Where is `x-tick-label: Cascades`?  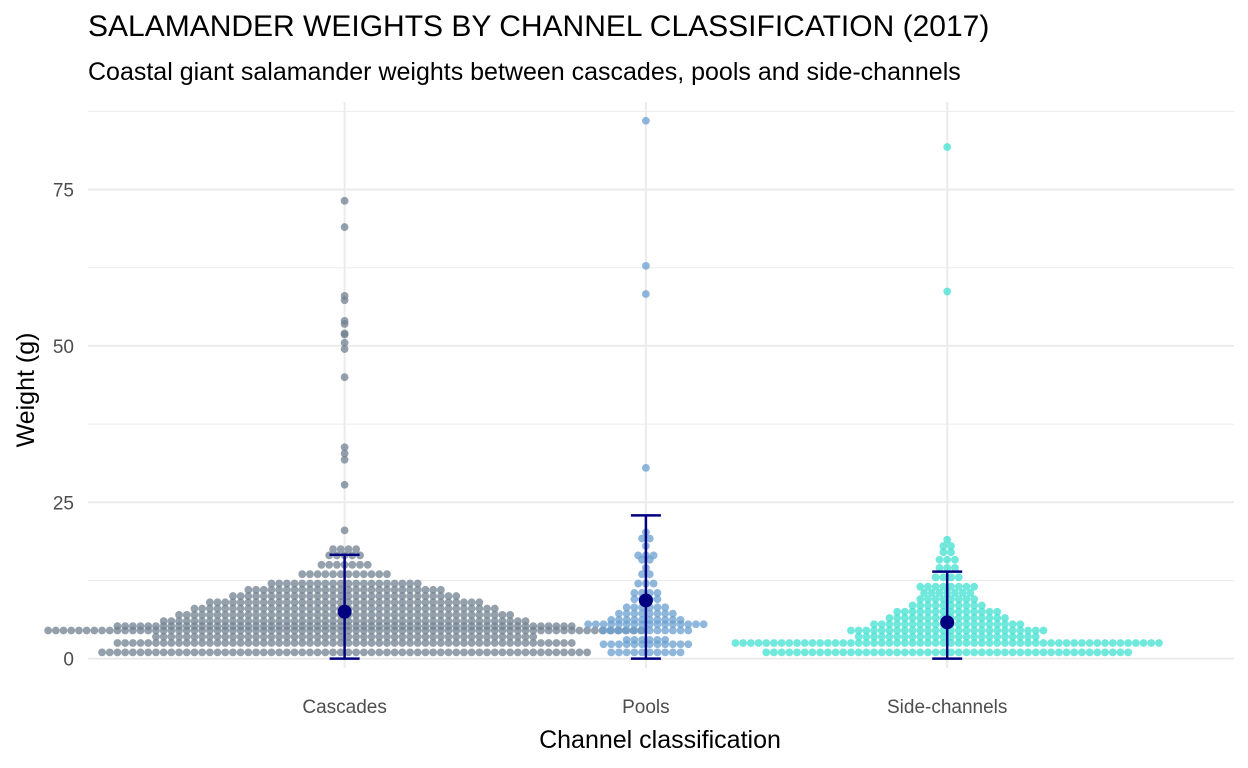
x-tick-label: Cascades is located at coordinates (344, 707).